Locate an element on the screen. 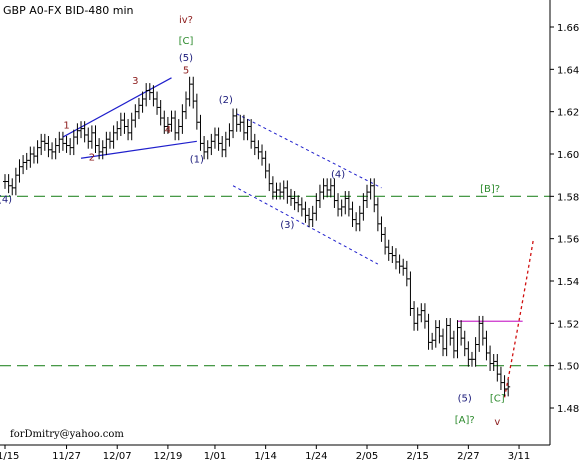 The image size is (587, 462). wave-label: [A]? is located at coordinates (465, 420).